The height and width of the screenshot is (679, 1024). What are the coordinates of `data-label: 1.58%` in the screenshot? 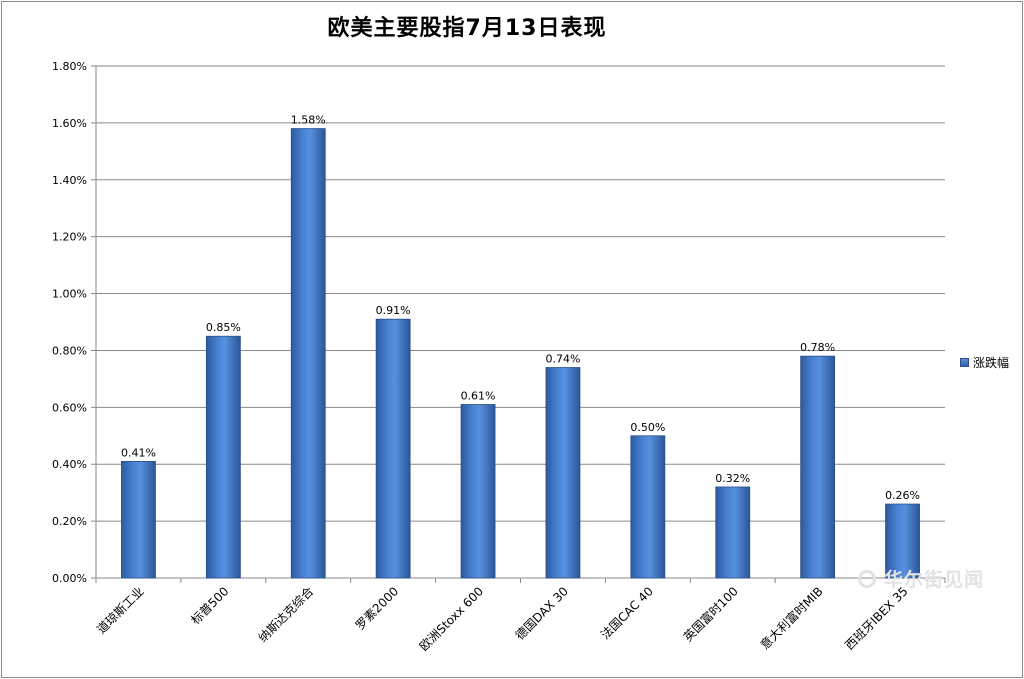 It's located at (308, 120).